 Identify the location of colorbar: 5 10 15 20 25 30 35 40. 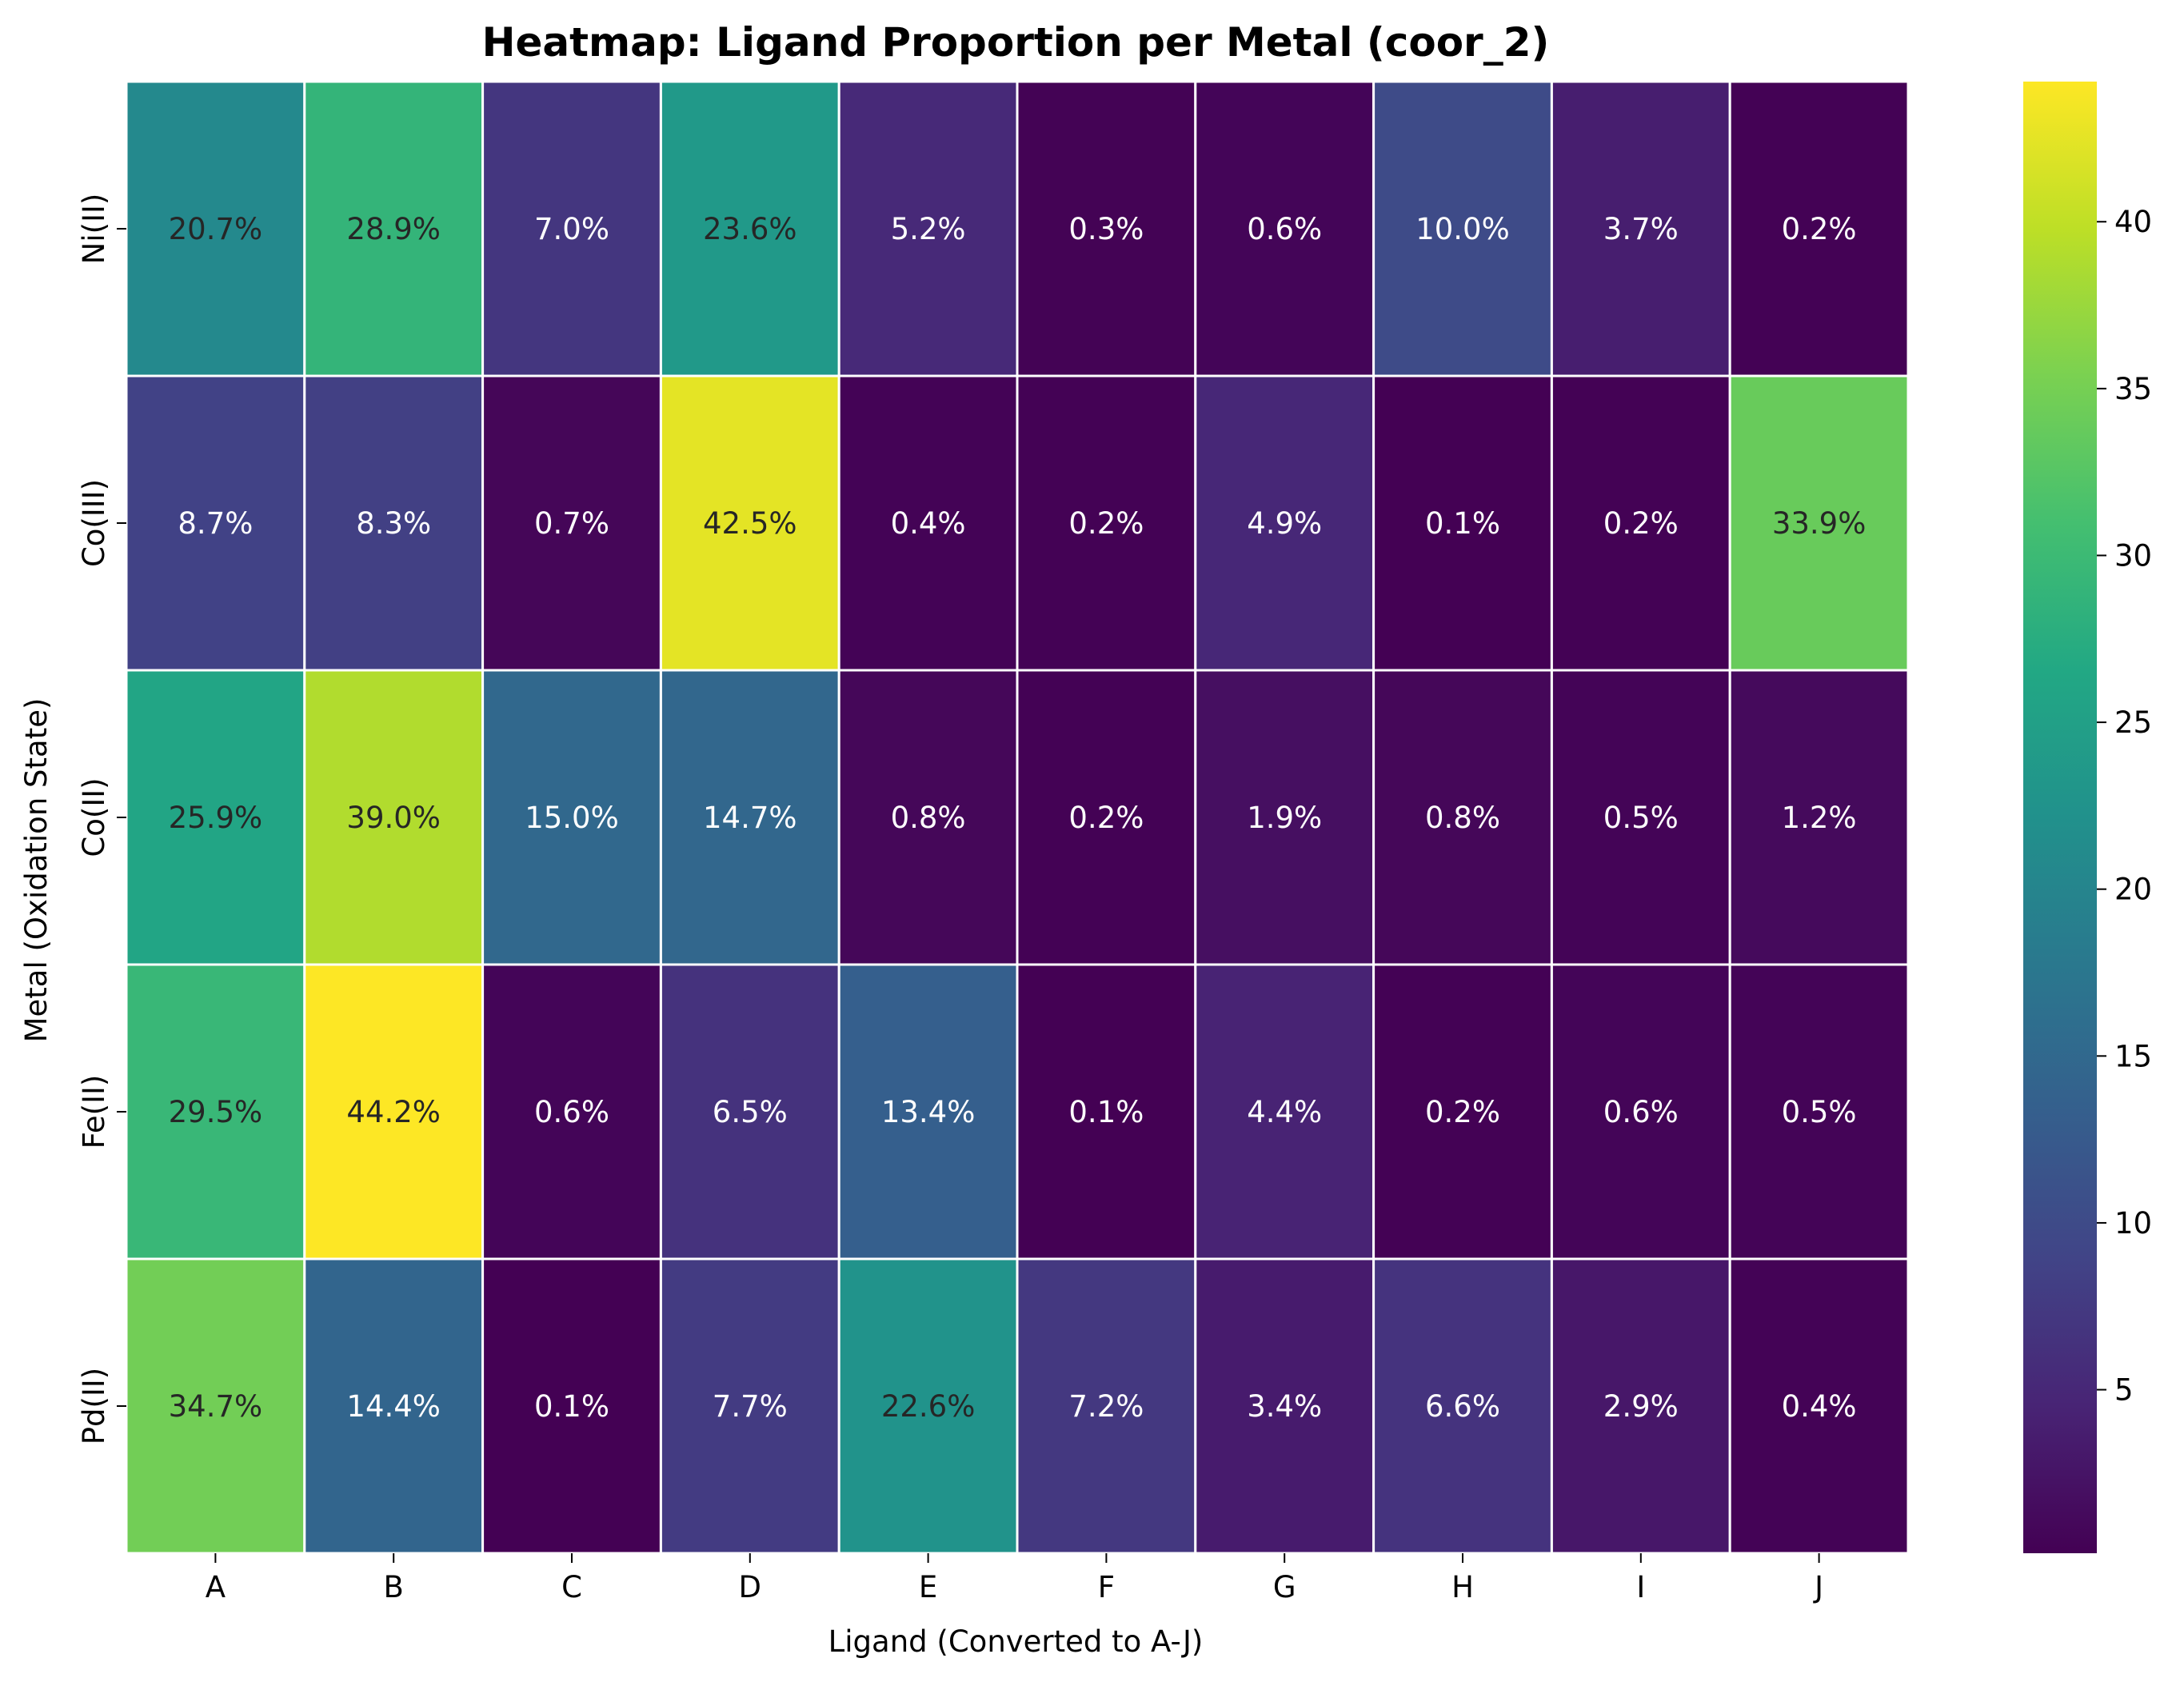
(2088, 817).